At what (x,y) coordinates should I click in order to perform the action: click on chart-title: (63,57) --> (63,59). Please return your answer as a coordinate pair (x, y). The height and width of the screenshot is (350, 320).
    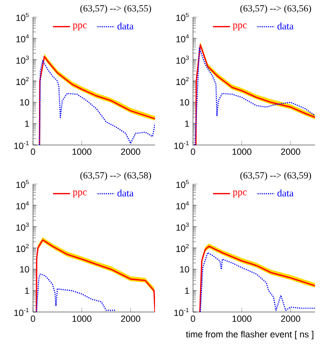
    Looking at the image, I should click on (276, 176).